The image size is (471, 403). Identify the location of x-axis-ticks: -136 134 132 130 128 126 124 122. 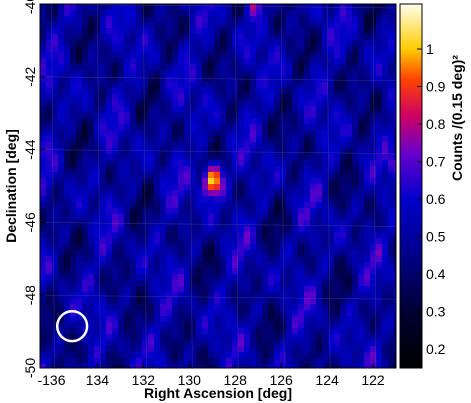
(211, 375).